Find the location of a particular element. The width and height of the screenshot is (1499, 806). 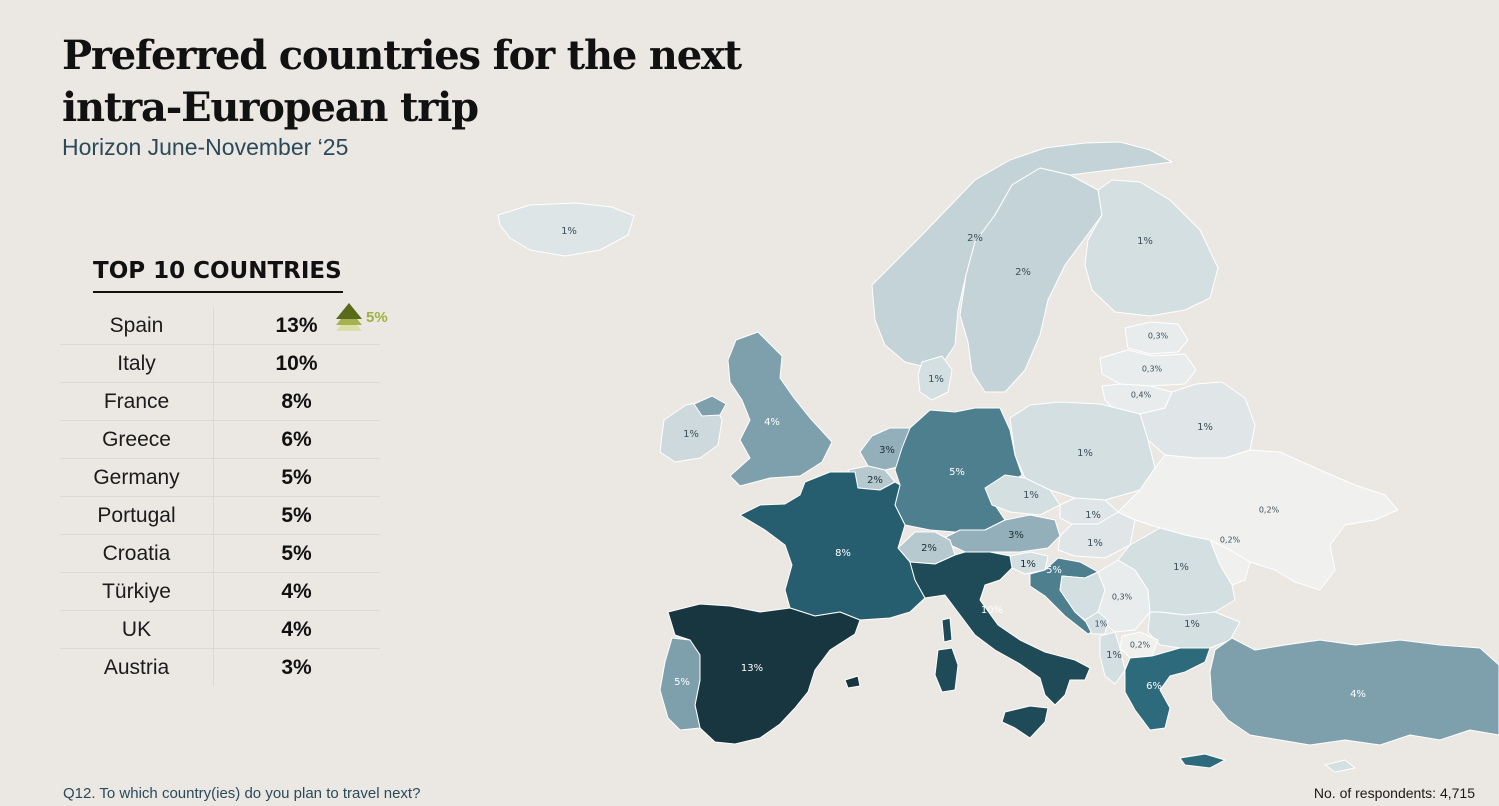

map-label-austria: 3% is located at coordinates (1016, 535).